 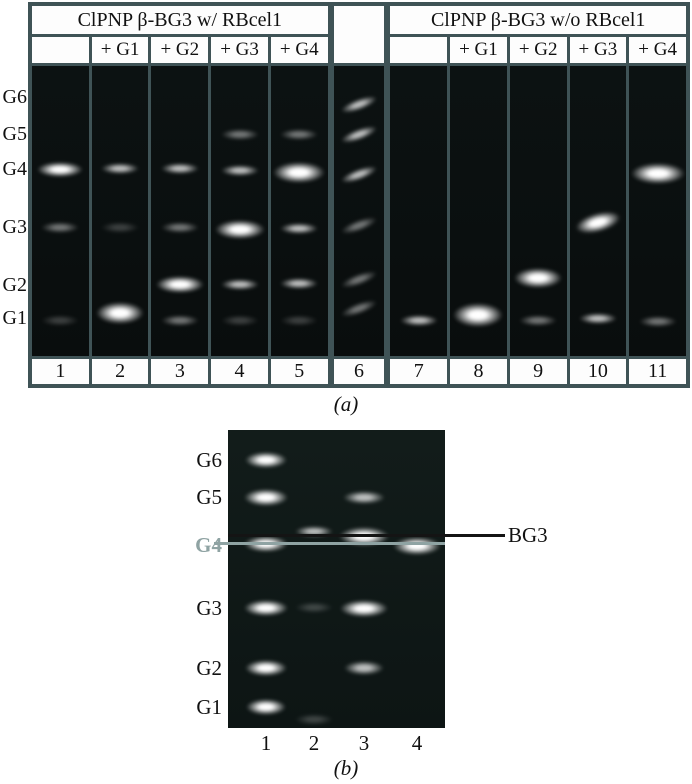 What do you see at coordinates (366, 535) in the screenshot?
I see `bg3-marker-line` at bounding box center [366, 535].